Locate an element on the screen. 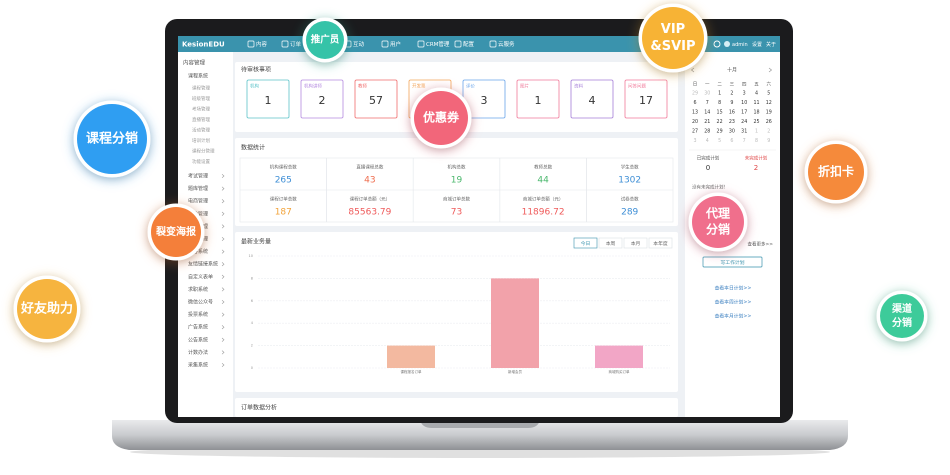 The height and width of the screenshot is (475, 950). sidebar-subitem: 班级管理 is located at coordinates (201, 98).